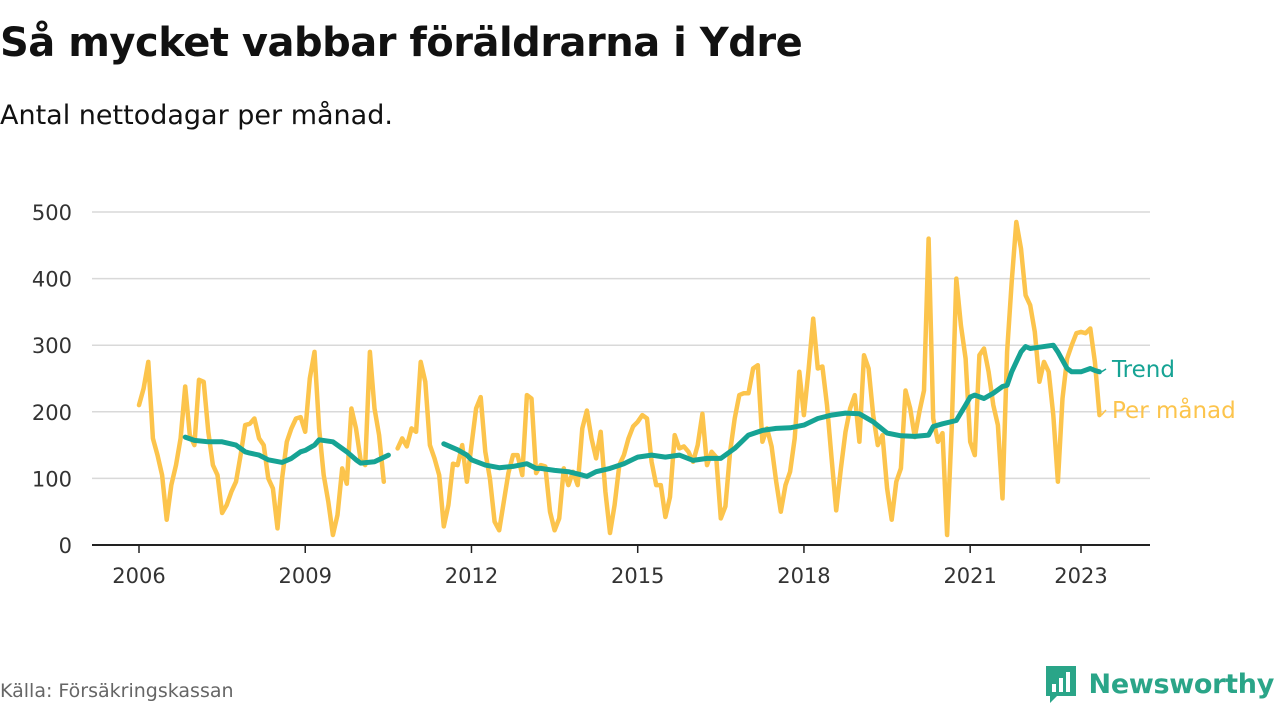 The width and height of the screenshot is (1280, 720). Describe the element at coordinates (196, 115) in the screenshot. I see `chart-subtitle: Antal nettodagar per månad.` at that location.